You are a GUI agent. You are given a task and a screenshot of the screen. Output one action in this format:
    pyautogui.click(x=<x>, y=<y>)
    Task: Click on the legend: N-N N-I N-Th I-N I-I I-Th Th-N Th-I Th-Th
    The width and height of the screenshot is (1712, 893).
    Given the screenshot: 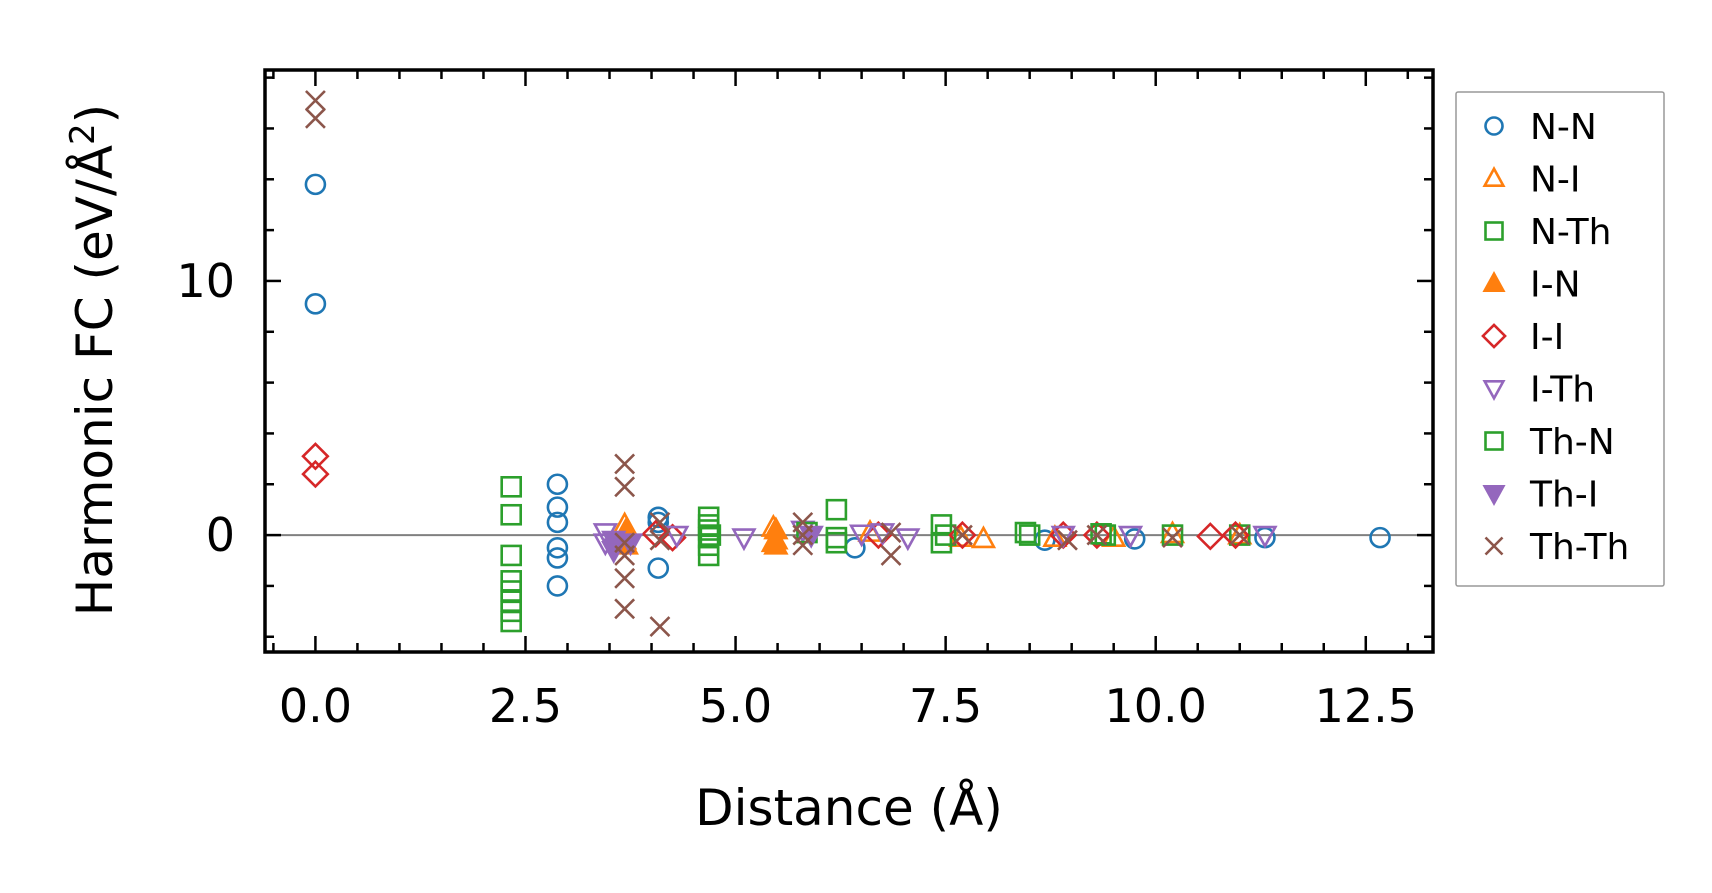 What is the action you would take?
    pyautogui.click(x=1560, y=339)
    